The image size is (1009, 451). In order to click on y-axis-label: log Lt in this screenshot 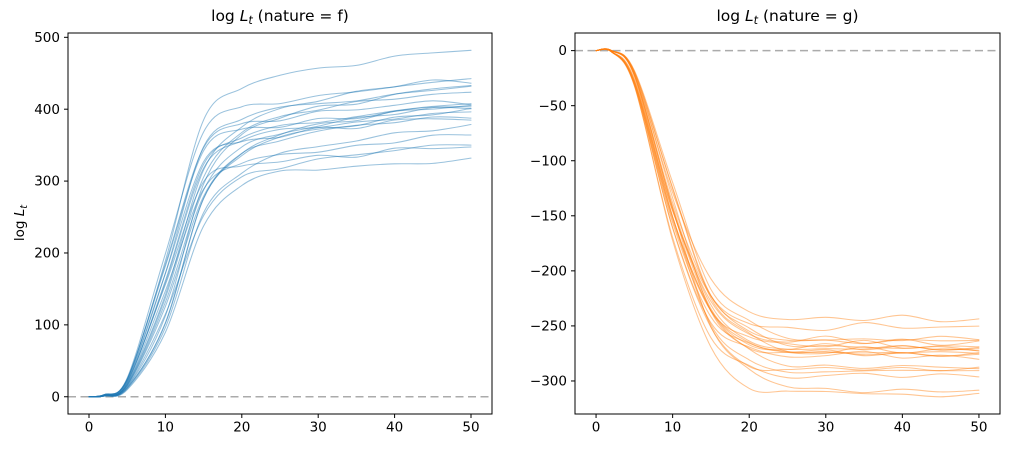, I will do `click(21, 223)`.